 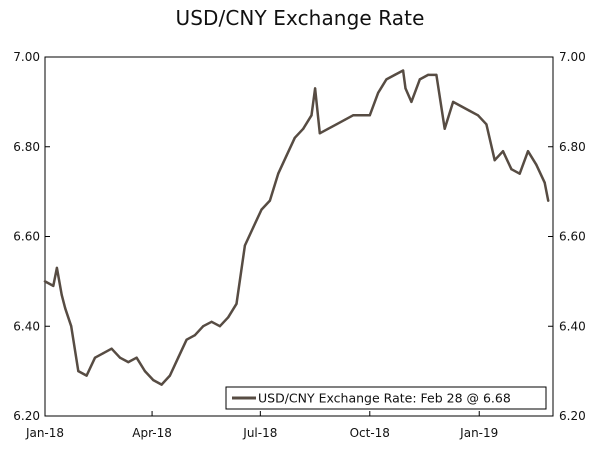 I want to click on legend-label: USD/CNY Exchange Rate: Feb 28 @ 6.68, so click(x=384, y=398).